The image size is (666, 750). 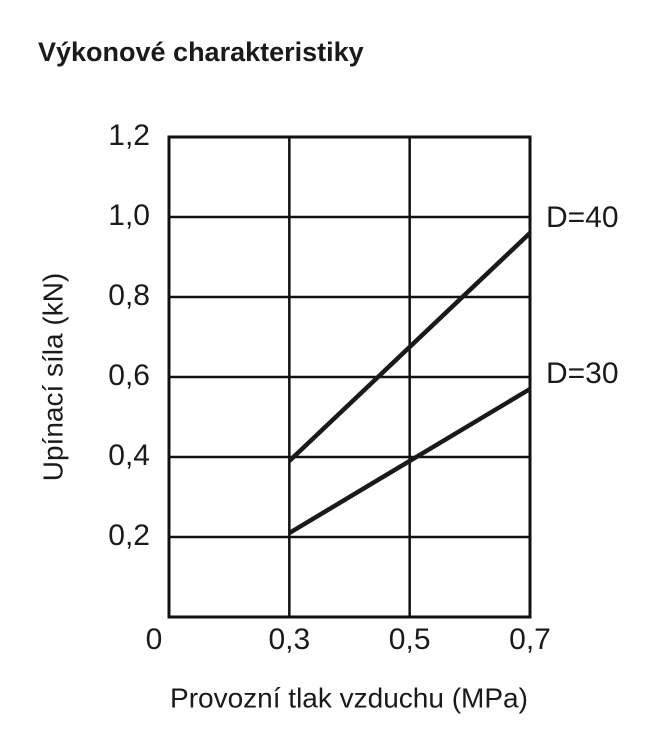 What do you see at coordinates (289, 639) in the screenshot?
I see `x-tick-label: 0,3` at bounding box center [289, 639].